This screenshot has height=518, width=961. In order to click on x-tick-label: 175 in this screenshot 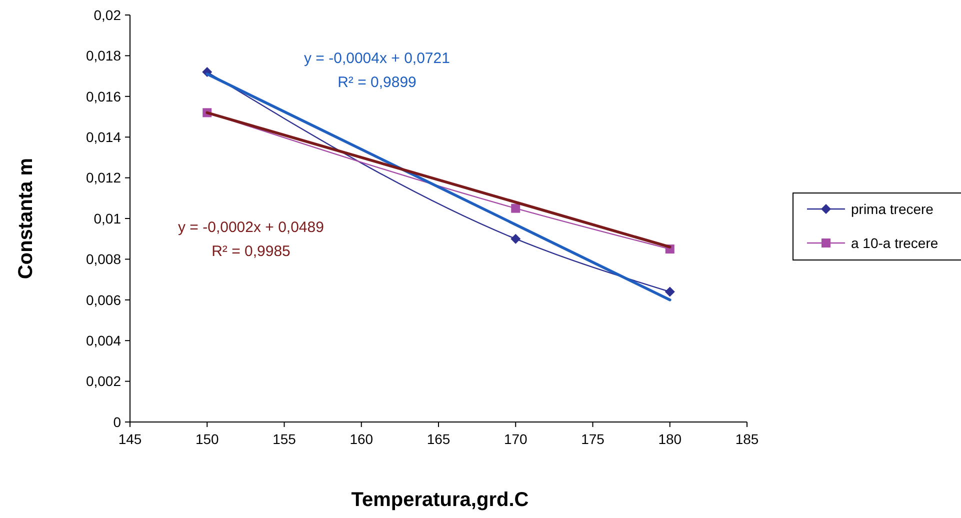, I will do `click(593, 439)`.